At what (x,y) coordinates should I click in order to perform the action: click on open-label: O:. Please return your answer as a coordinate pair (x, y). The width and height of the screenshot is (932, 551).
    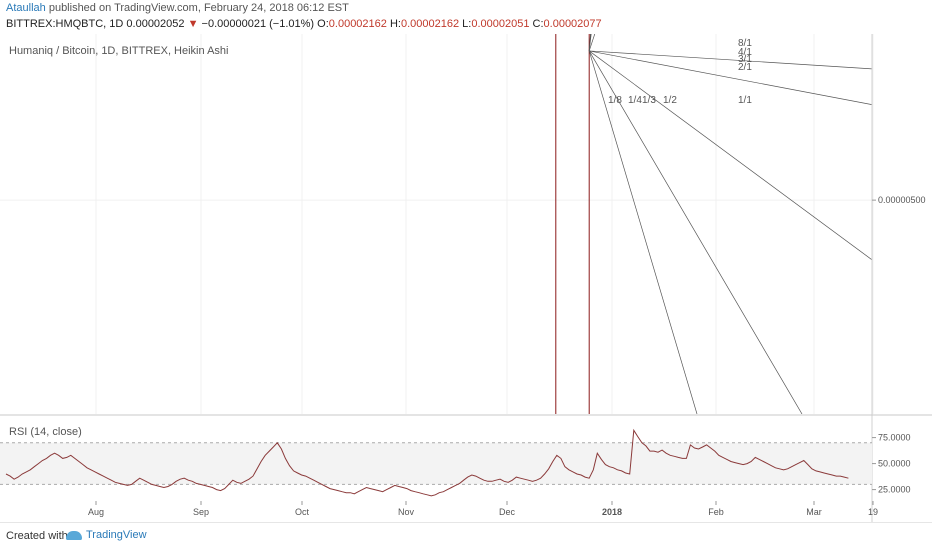
    Looking at the image, I should click on (323, 24).